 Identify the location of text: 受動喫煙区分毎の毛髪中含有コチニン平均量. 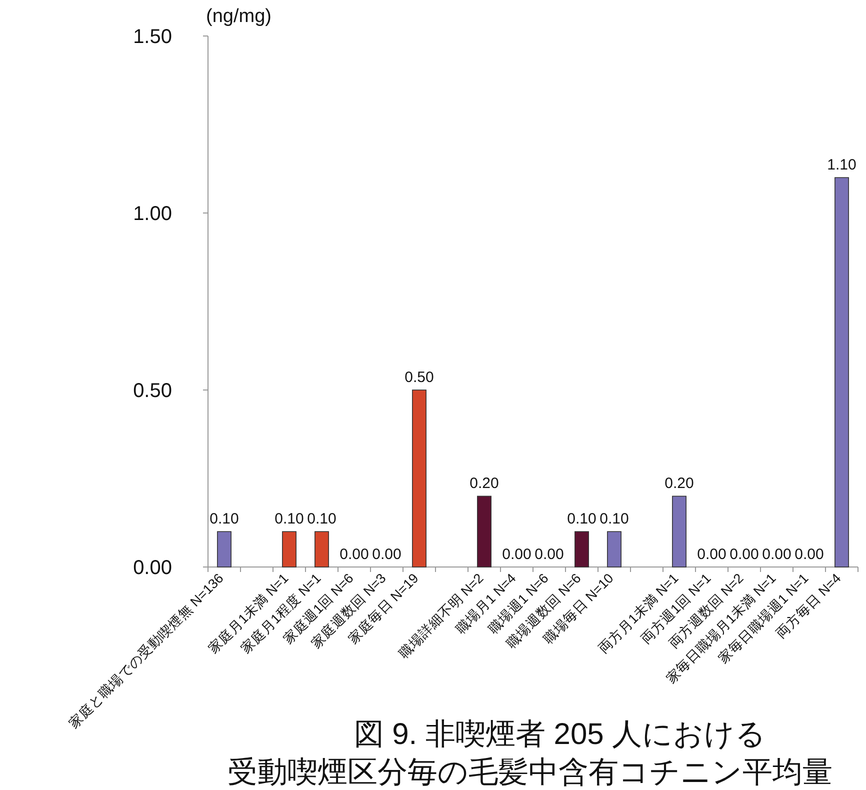
(530, 772).